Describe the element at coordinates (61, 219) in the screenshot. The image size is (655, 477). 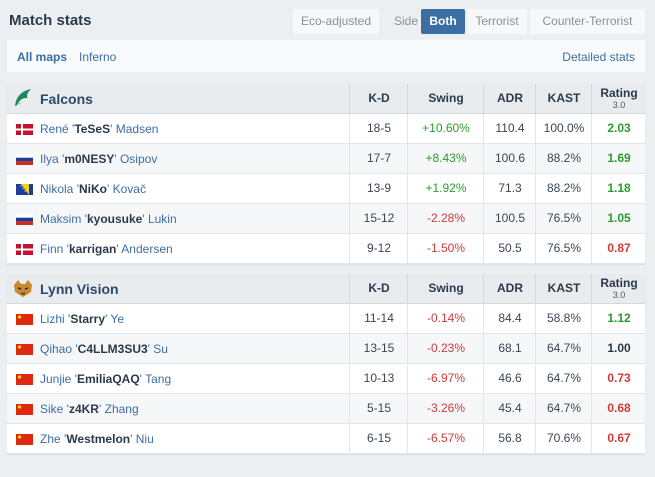
I see `player-first-name: Maksim` at that location.